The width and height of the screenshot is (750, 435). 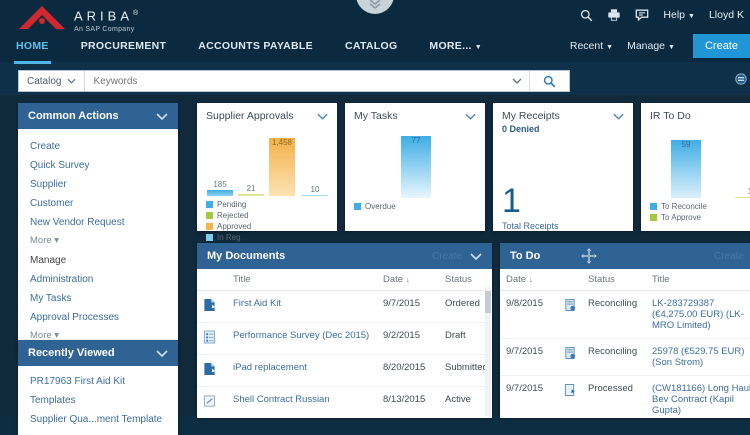 I want to click on sidebar-item-customer: Customer, so click(x=52, y=203).